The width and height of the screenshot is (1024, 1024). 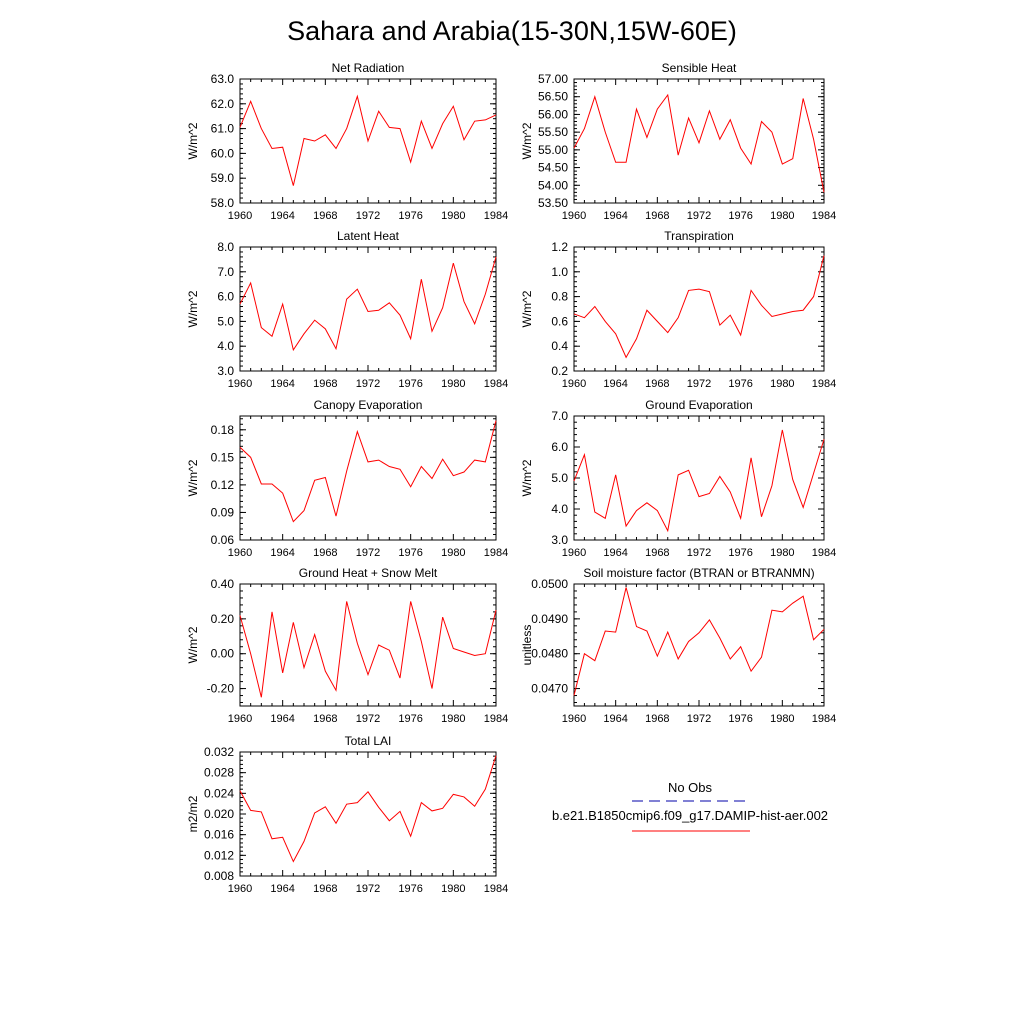 What do you see at coordinates (368, 236) in the screenshot?
I see `chart-title: Latent Heat` at bounding box center [368, 236].